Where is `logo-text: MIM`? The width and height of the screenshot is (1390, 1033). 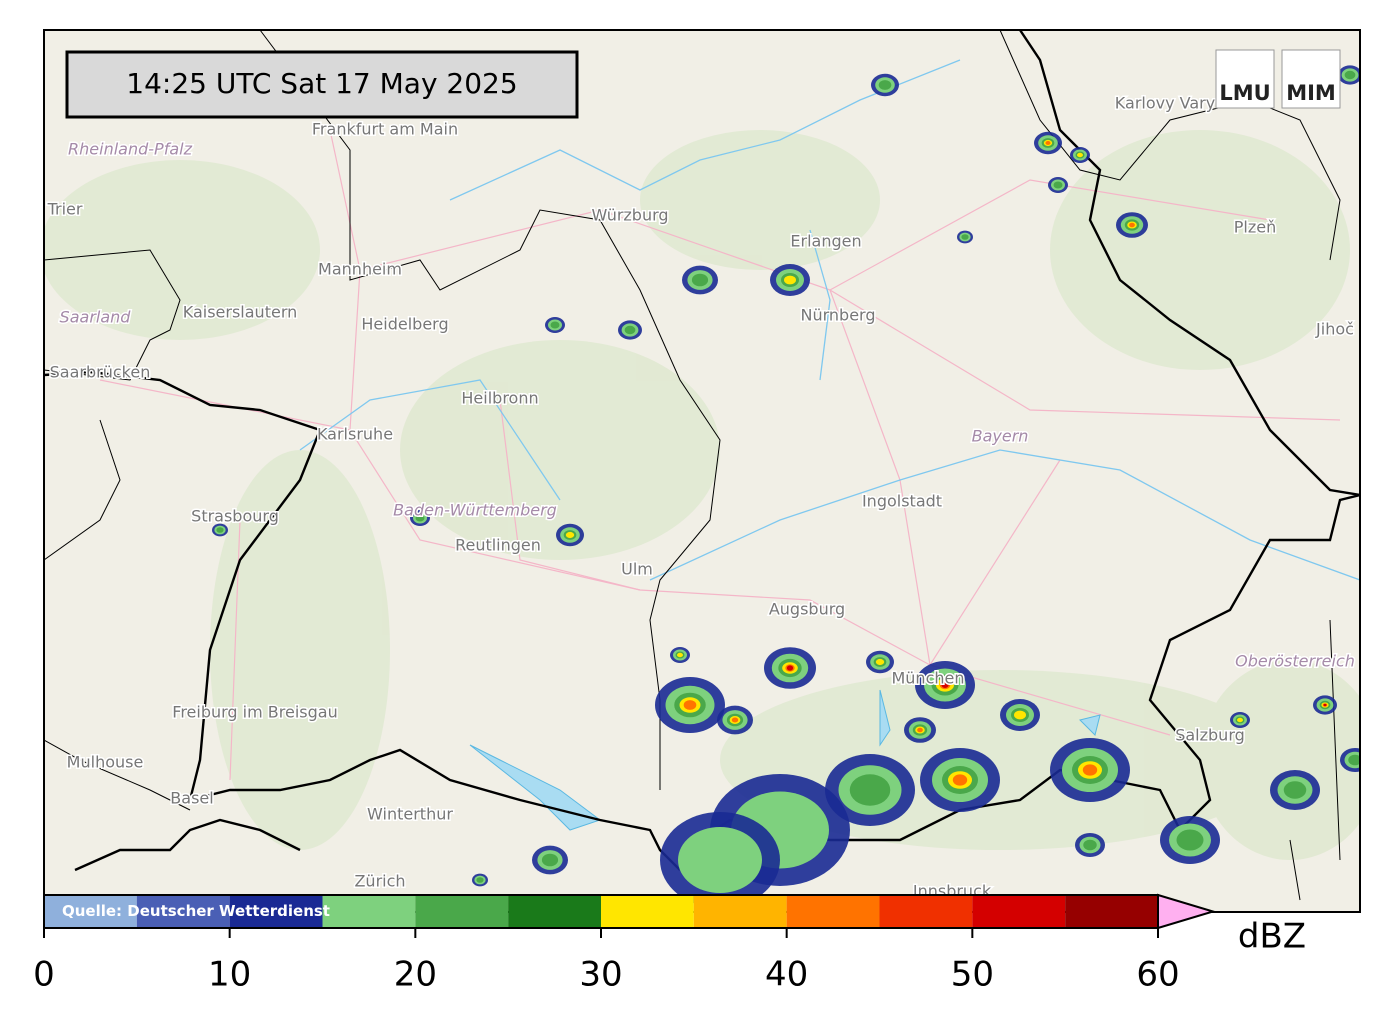
logo-text: MIM is located at coordinates (1311, 93).